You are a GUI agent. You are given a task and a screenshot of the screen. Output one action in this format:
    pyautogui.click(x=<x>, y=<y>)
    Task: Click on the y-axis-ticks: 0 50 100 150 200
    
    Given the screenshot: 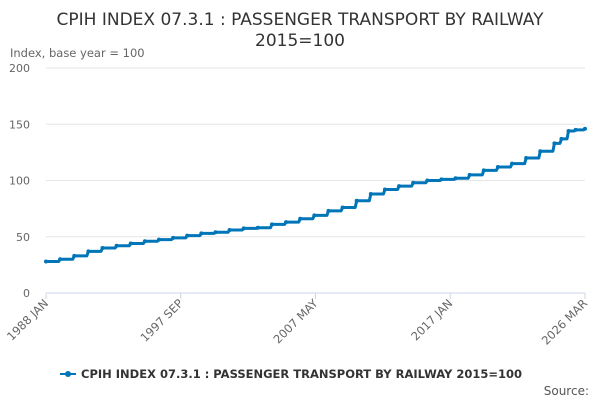 What is the action you would take?
    pyautogui.click(x=19, y=181)
    